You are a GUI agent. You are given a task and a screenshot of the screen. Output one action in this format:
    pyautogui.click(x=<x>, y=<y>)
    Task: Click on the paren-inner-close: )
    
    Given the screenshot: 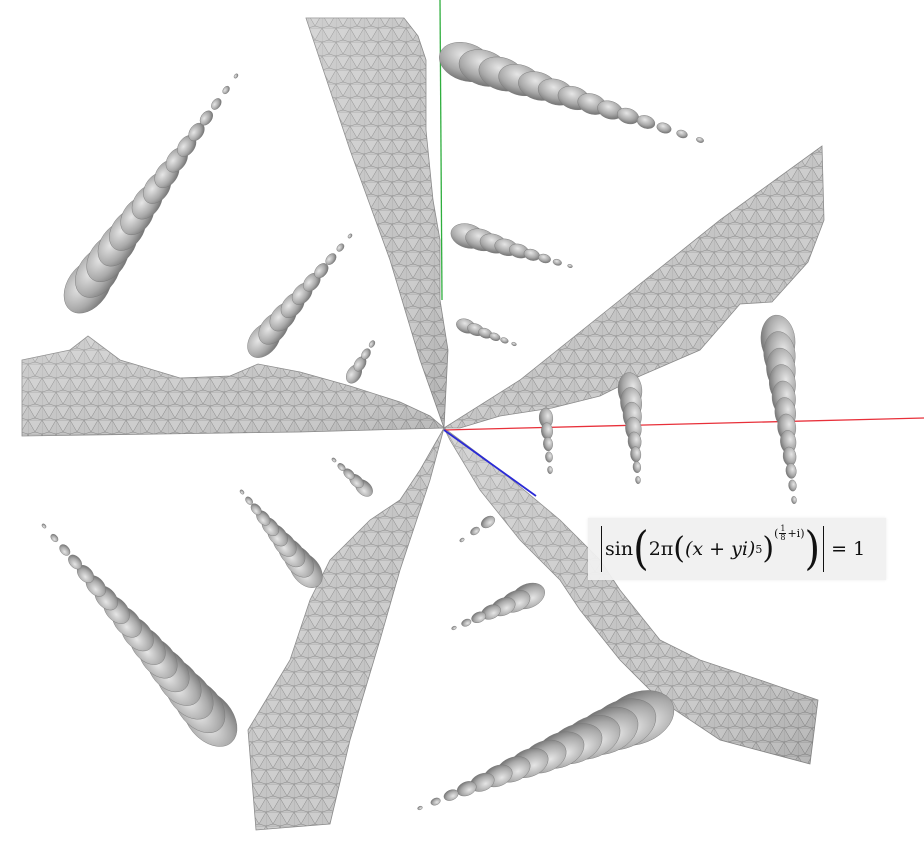 What is the action you would take?
    pyautogui.click(x=768, y=548)
    